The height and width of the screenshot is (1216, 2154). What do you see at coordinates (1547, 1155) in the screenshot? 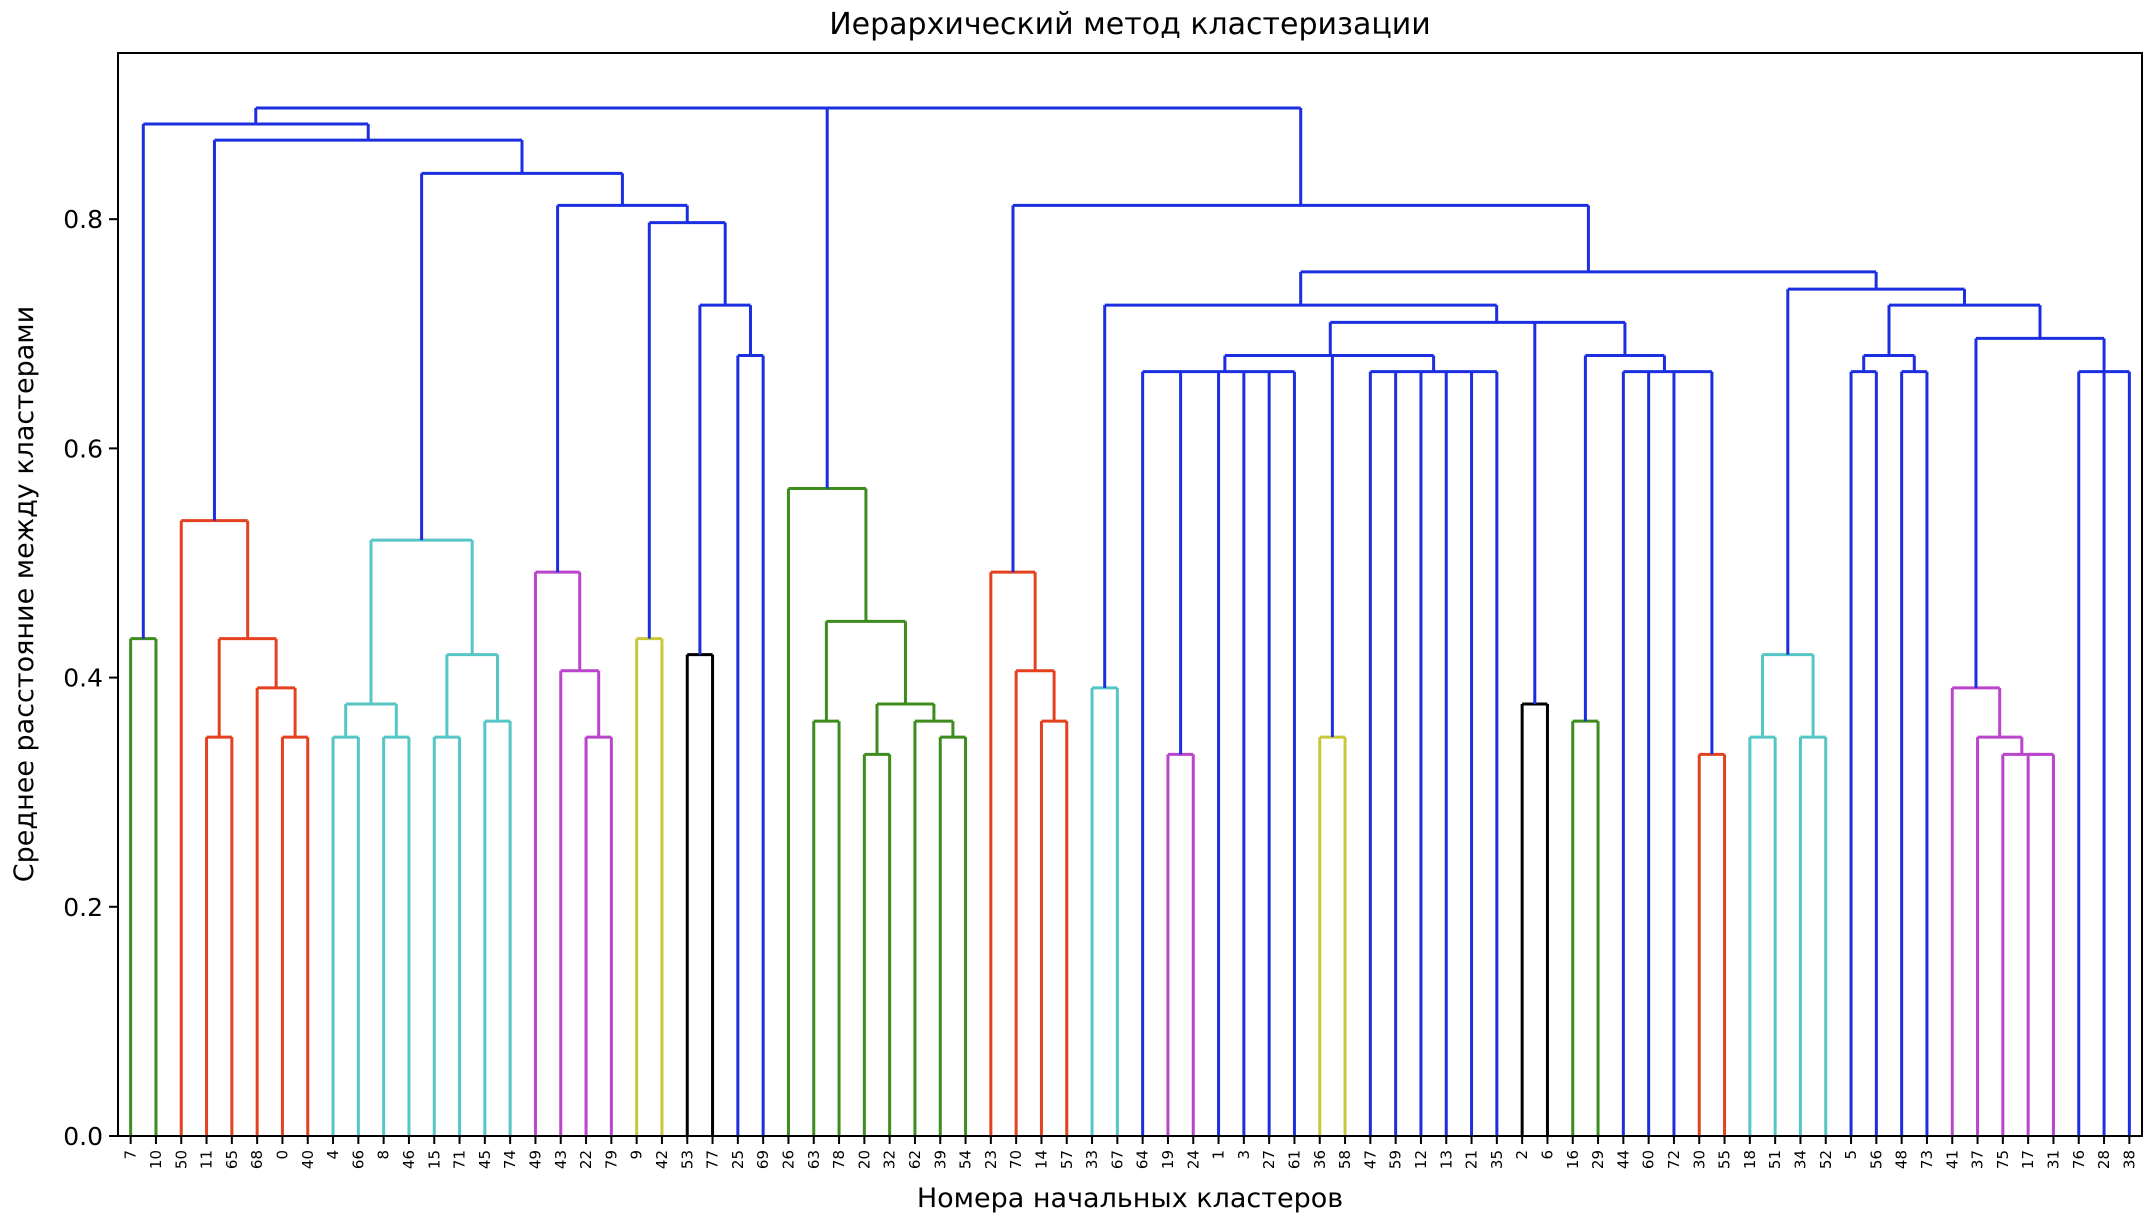
I see `leaf-label: 6` at bounding box center [1547, 1155].